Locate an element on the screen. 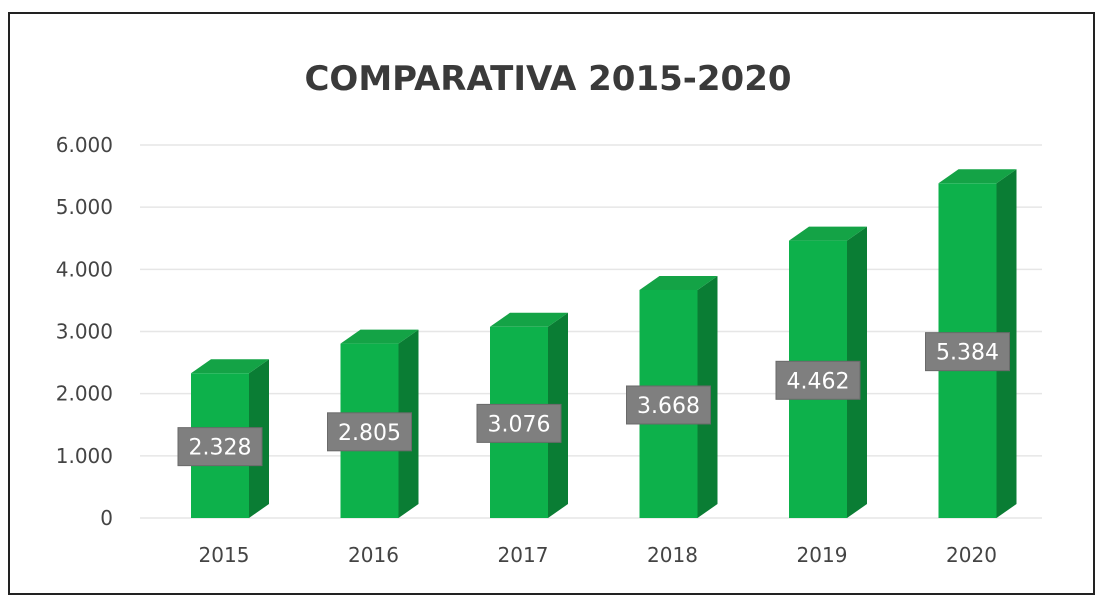  data-label: 2.328 is located at coordinates (220, 447).